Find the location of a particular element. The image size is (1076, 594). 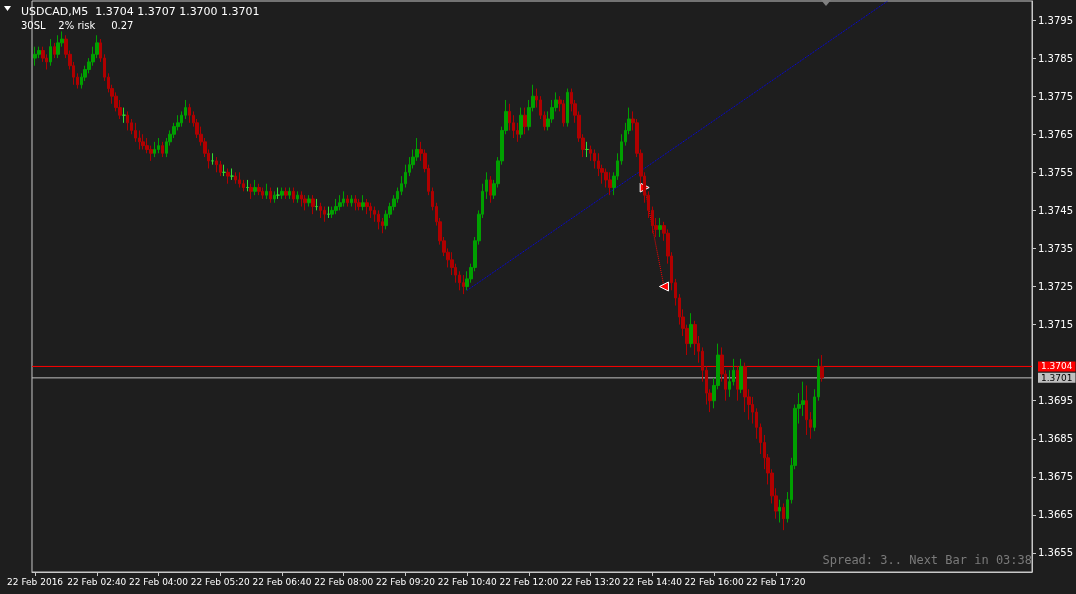

x-tick-label: 22 Feb 09:20 is located at coordinates (405, 581).